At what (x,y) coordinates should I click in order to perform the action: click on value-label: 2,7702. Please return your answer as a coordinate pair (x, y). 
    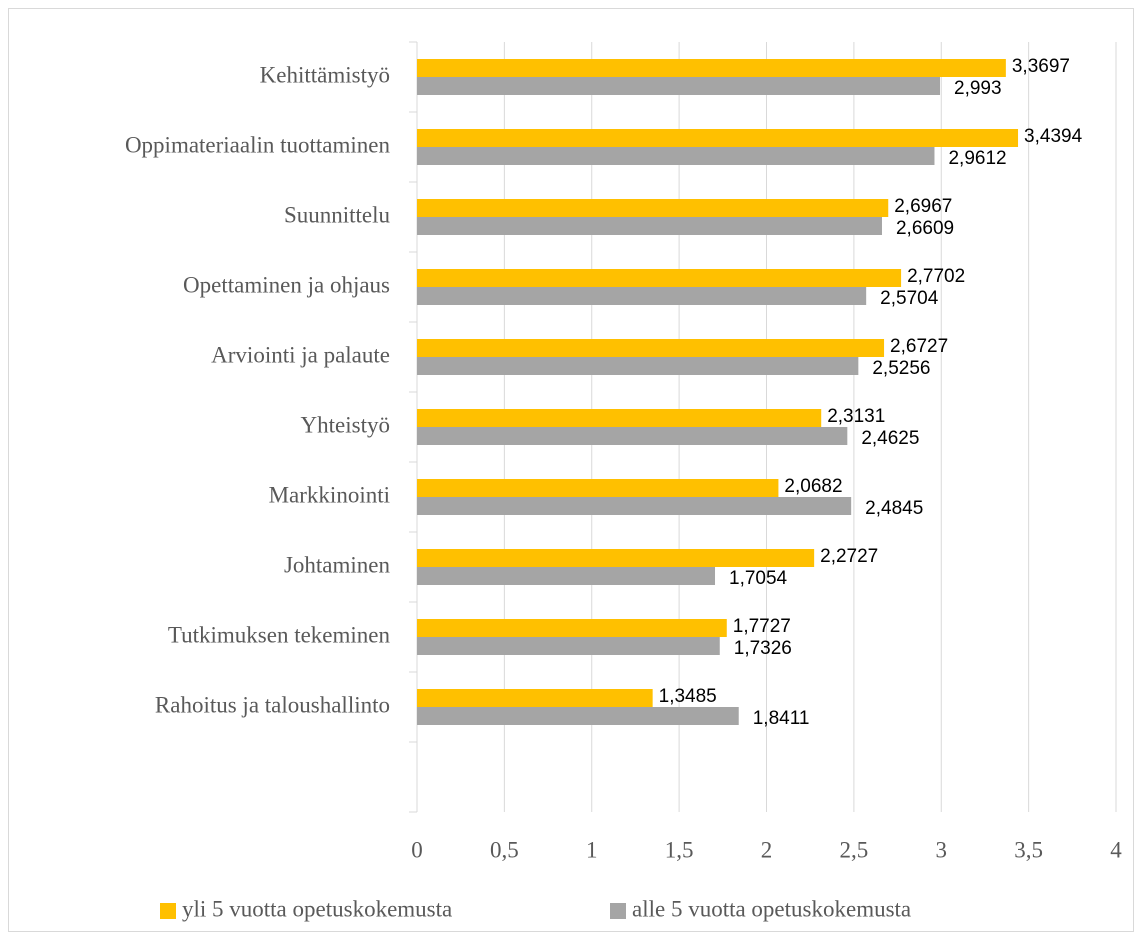
    Looking at the image, I should click on (936, 276).